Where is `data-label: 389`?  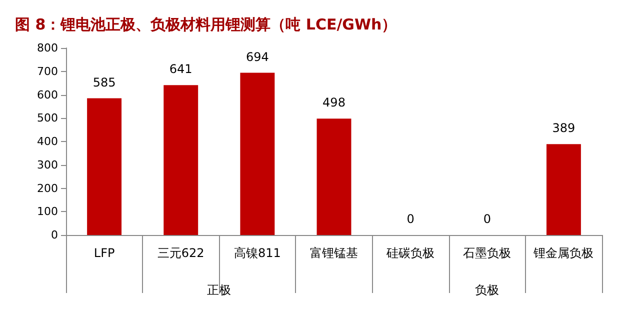
data-label: 389 is located at coordinates (564, 128).